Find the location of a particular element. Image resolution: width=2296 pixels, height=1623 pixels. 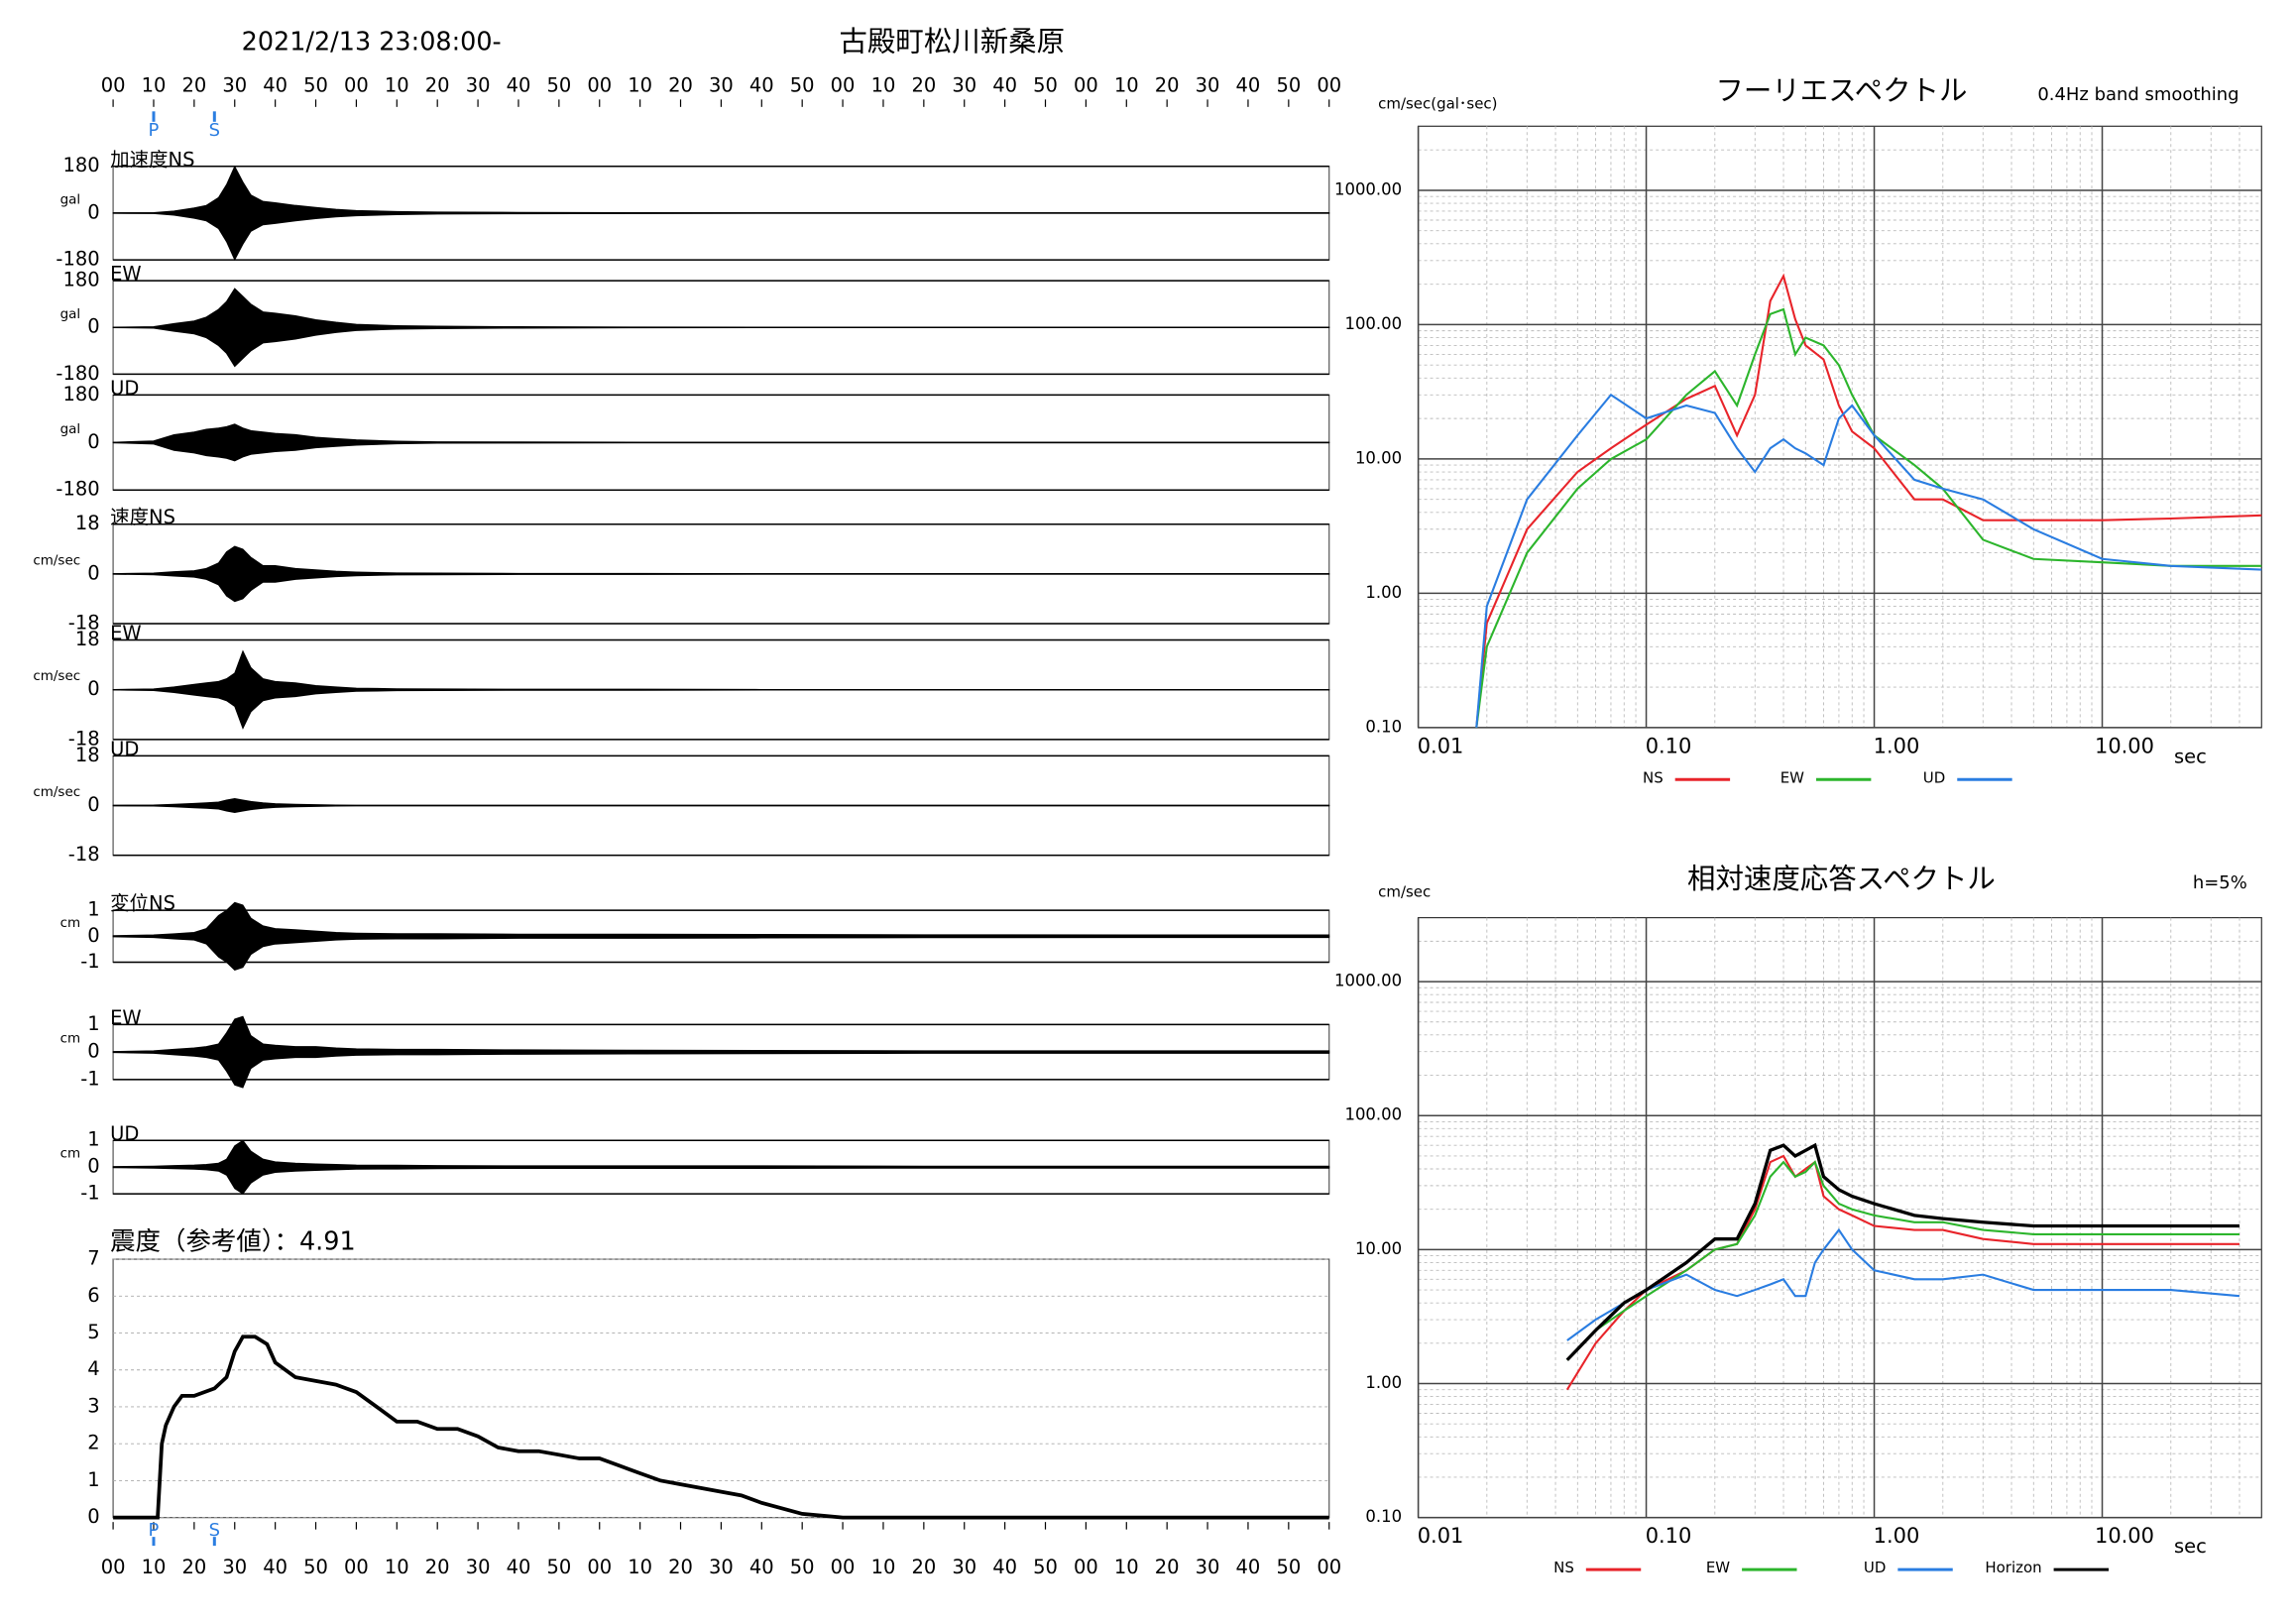

y-tick-label: 180 is located at coordinates (80, 394).